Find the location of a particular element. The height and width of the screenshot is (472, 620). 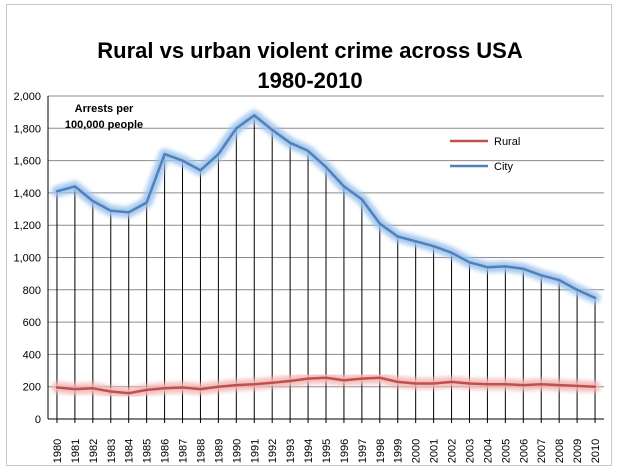

legend-label-city: City is located at coordinates (503, 167).